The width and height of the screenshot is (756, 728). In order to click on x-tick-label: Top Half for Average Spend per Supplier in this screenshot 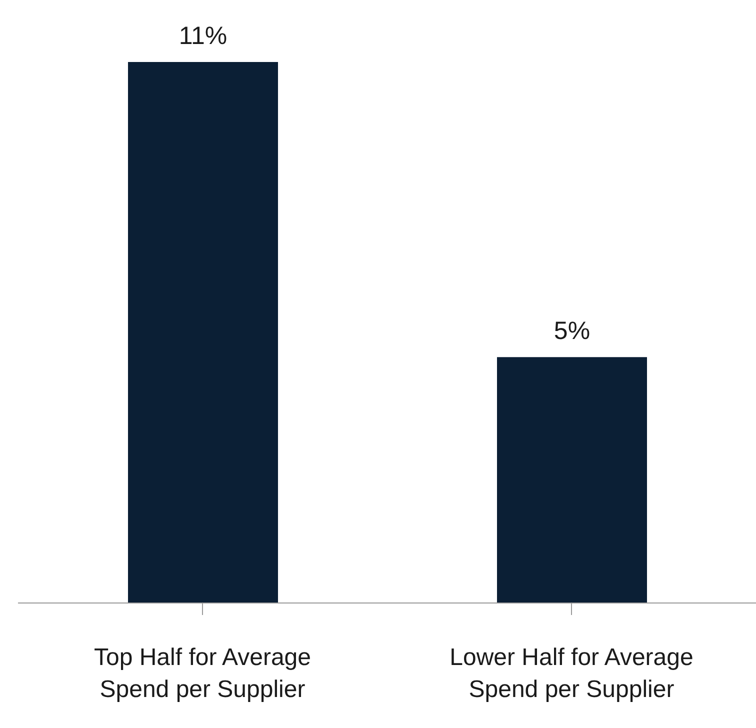, I will do `click(203, 673)`.